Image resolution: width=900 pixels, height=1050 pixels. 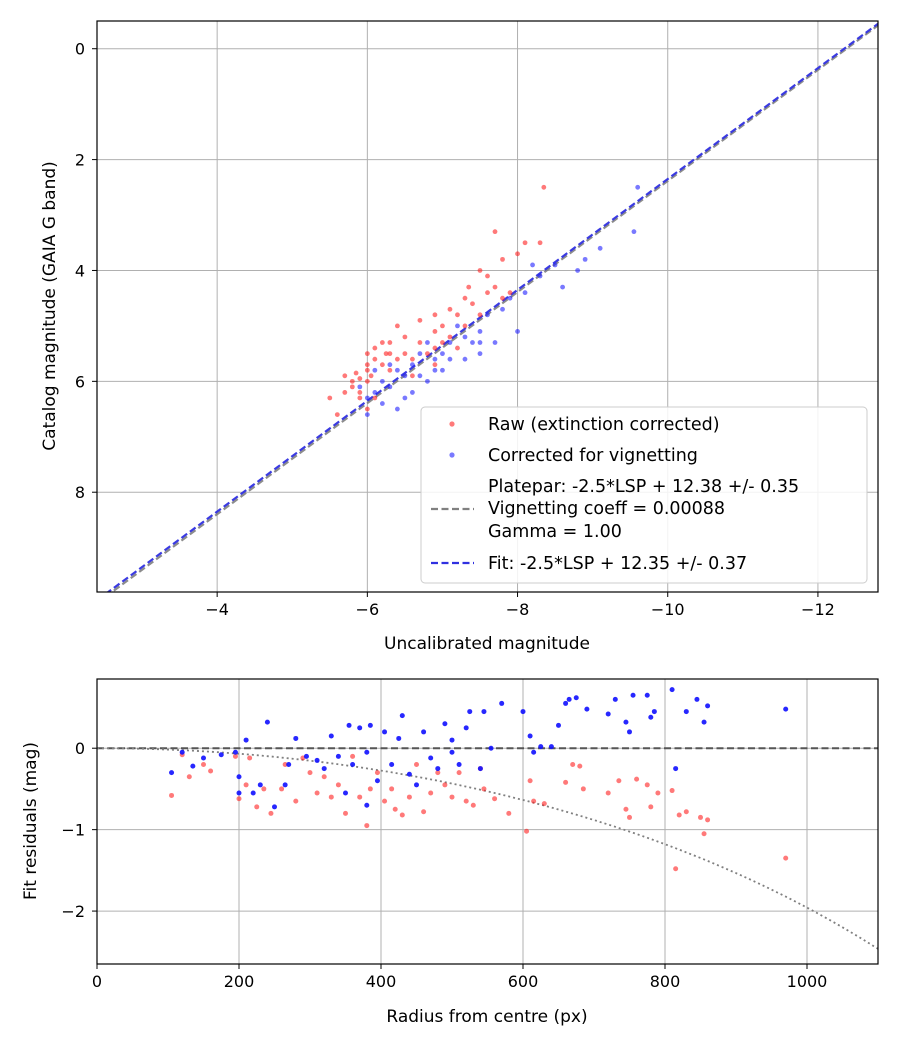 What do you see at coordinates (486, 1017) in the screenshot?
I see `bottom-x-axis-title: Radius from centre (px)` at bounding box center [486, 1017].